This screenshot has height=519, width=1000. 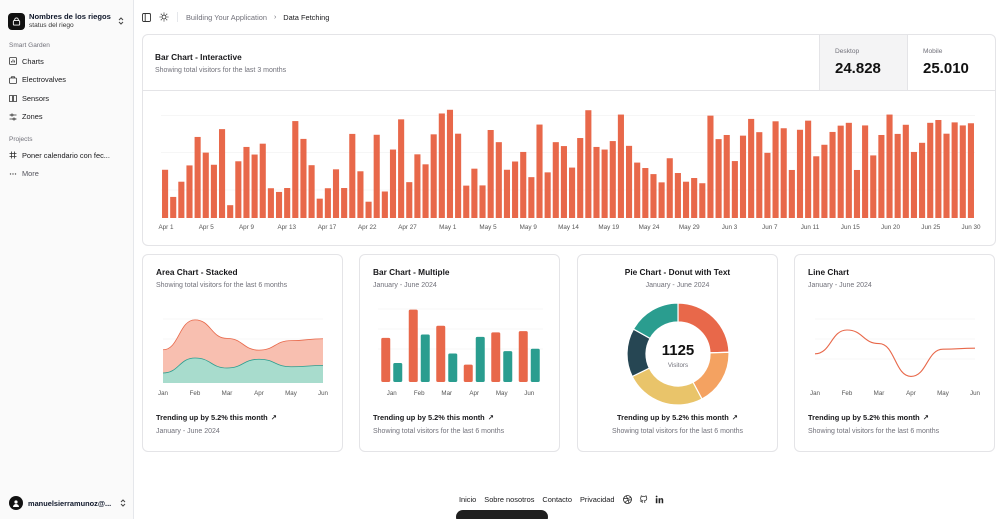 I want to click on x-tick-label: May 14, so click(x=568, y=227).